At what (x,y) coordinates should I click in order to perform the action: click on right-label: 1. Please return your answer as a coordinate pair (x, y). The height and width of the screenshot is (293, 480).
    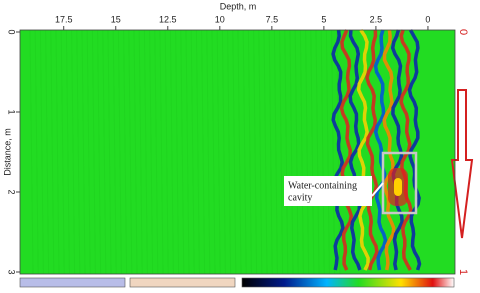
    Looking at the image, I should click on (463, 272).